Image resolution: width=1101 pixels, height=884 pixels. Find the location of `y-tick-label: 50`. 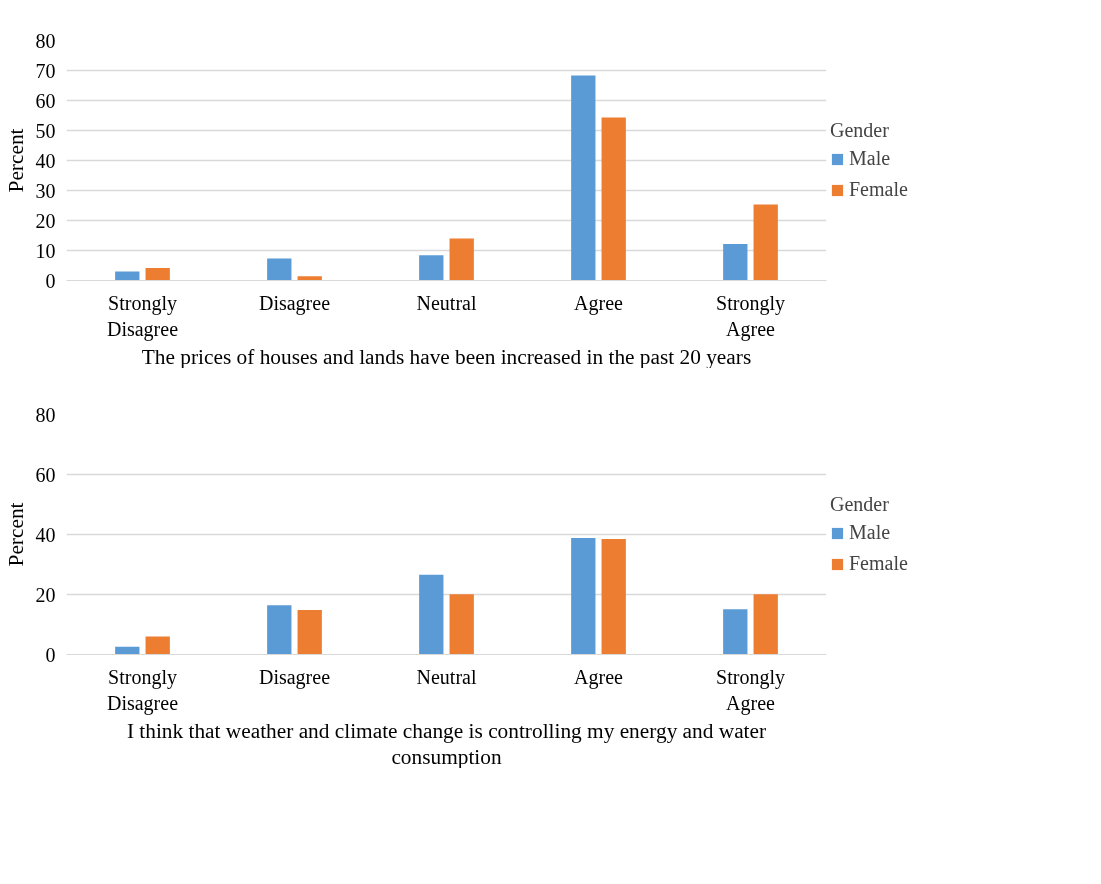

y-tick-label: 50 is located at coordinates (45, 130).